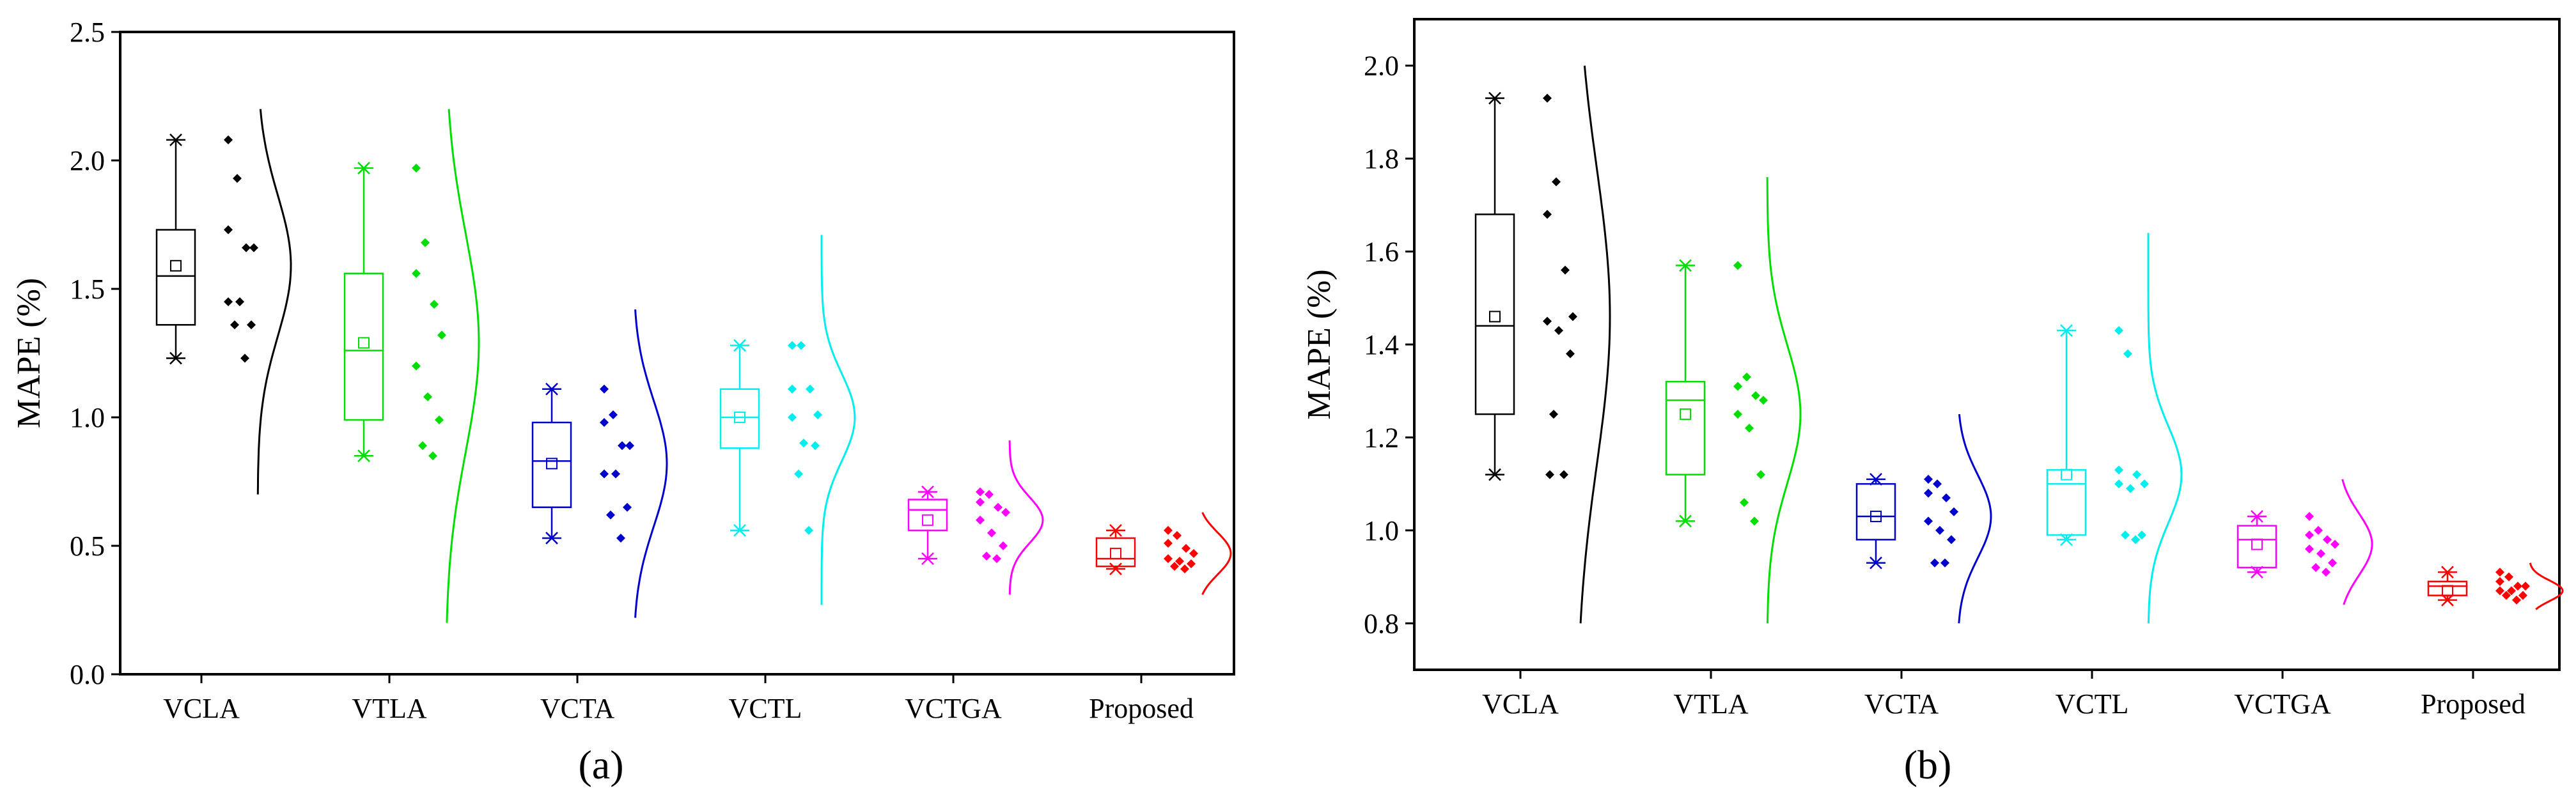 This screenshot has width=2576, height=804. What do you see at coordinates (87, 546) in the screenshot?
I see `y-tick-label: 0.5` at bounding box center [87, 546].